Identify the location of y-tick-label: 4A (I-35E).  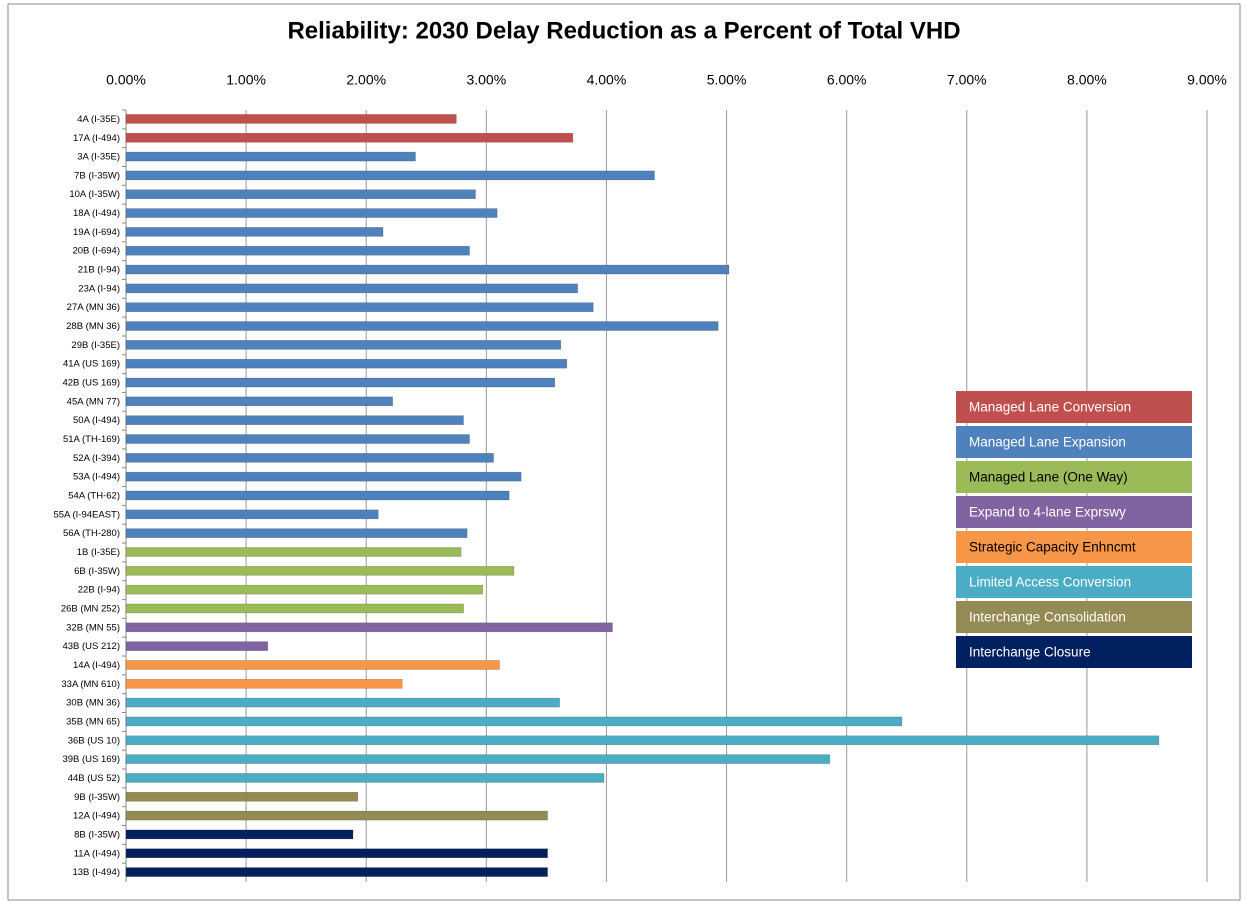
(98, 119).